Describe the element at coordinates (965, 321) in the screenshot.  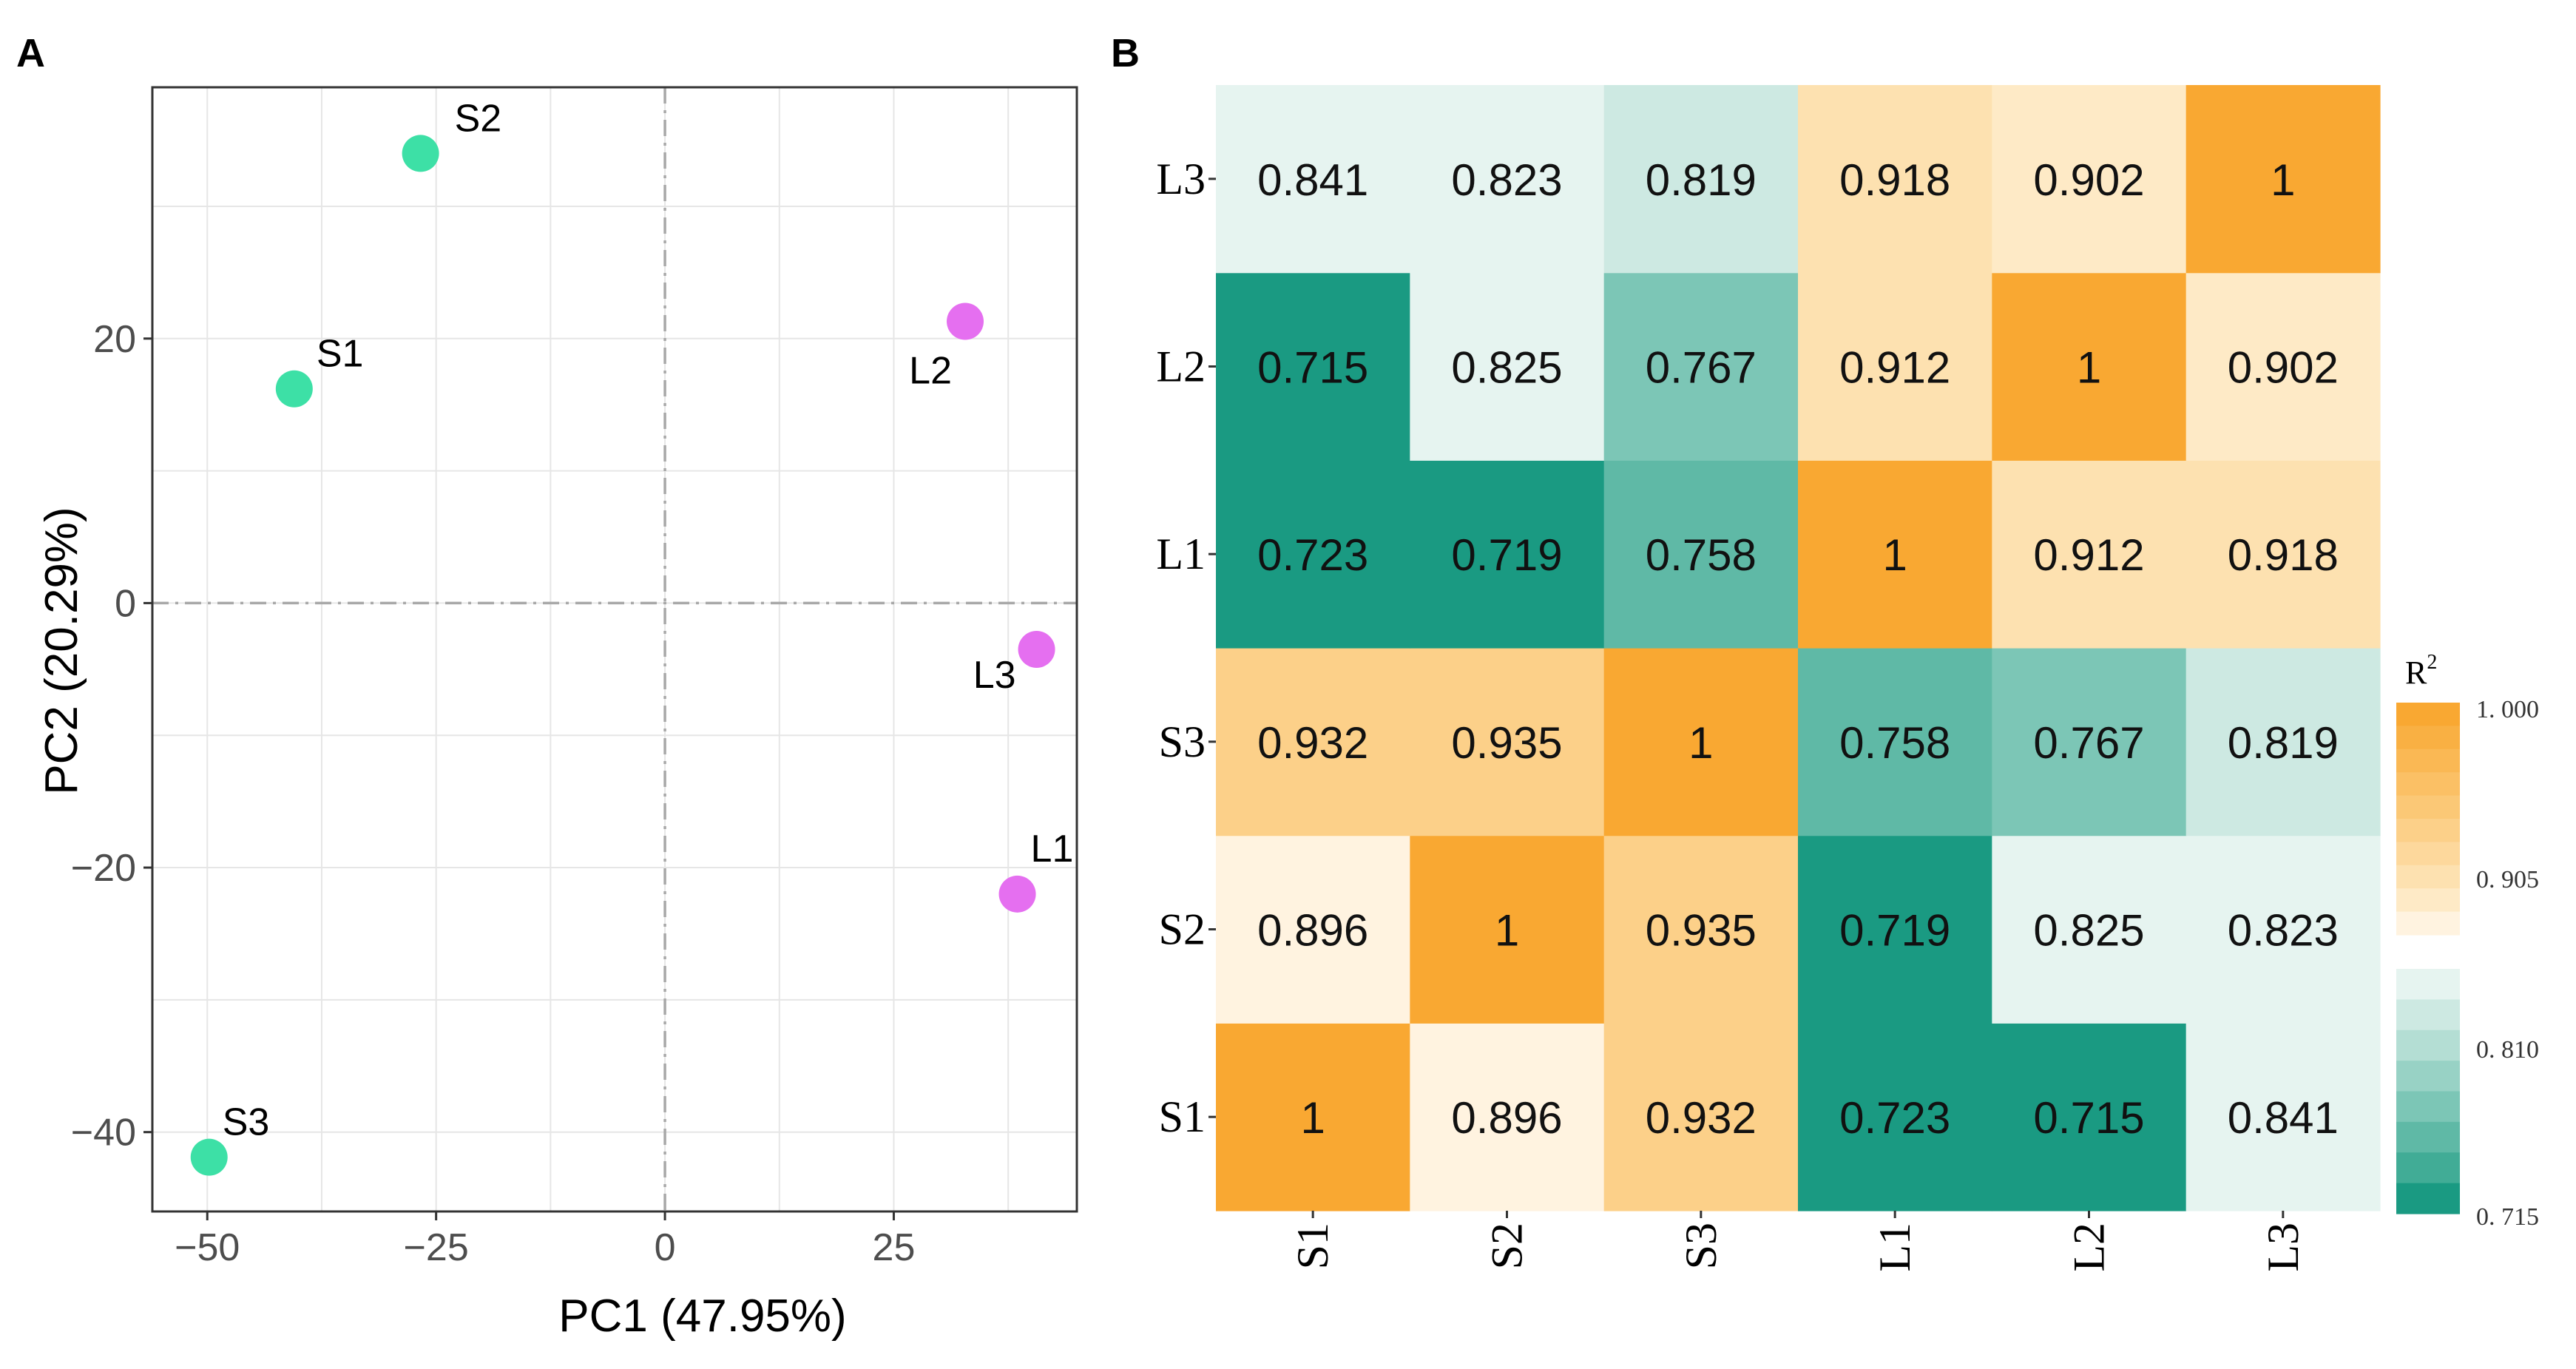
I see `pca-point-l2` at that location.